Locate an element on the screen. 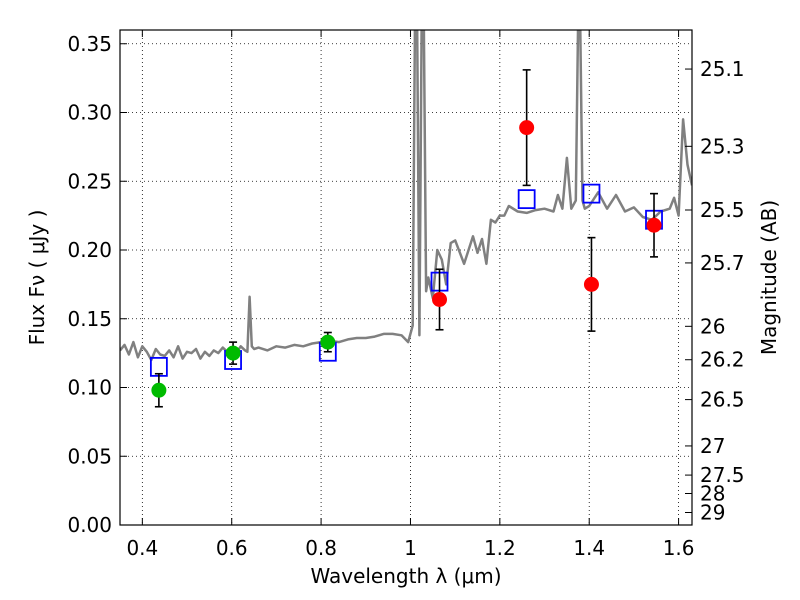 The width and height of the screenshot is (800, 600). right-tick-label: 26.5 is located at coordinates (722, 400).